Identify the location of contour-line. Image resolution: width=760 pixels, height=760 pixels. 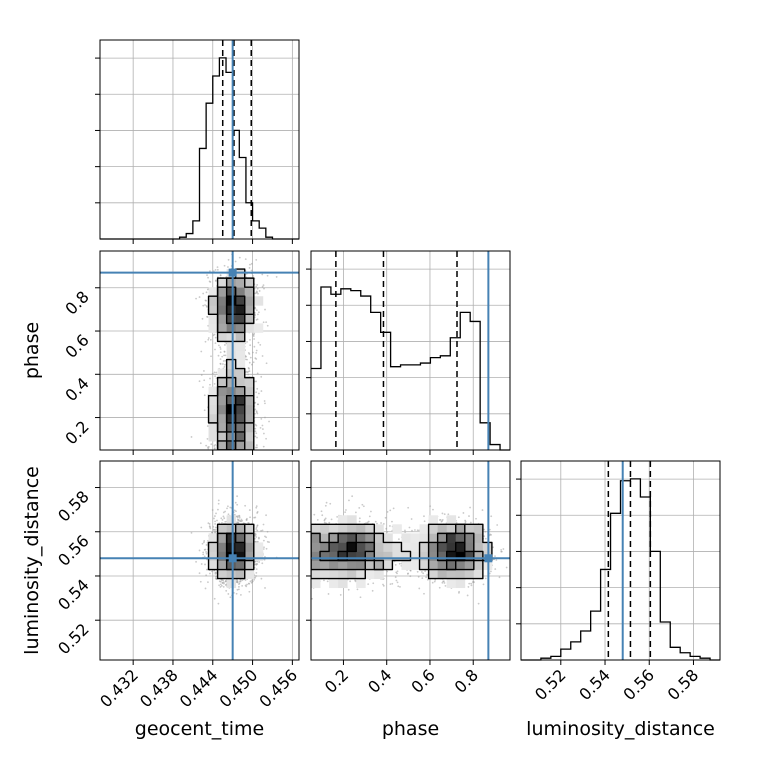
(235, 359).